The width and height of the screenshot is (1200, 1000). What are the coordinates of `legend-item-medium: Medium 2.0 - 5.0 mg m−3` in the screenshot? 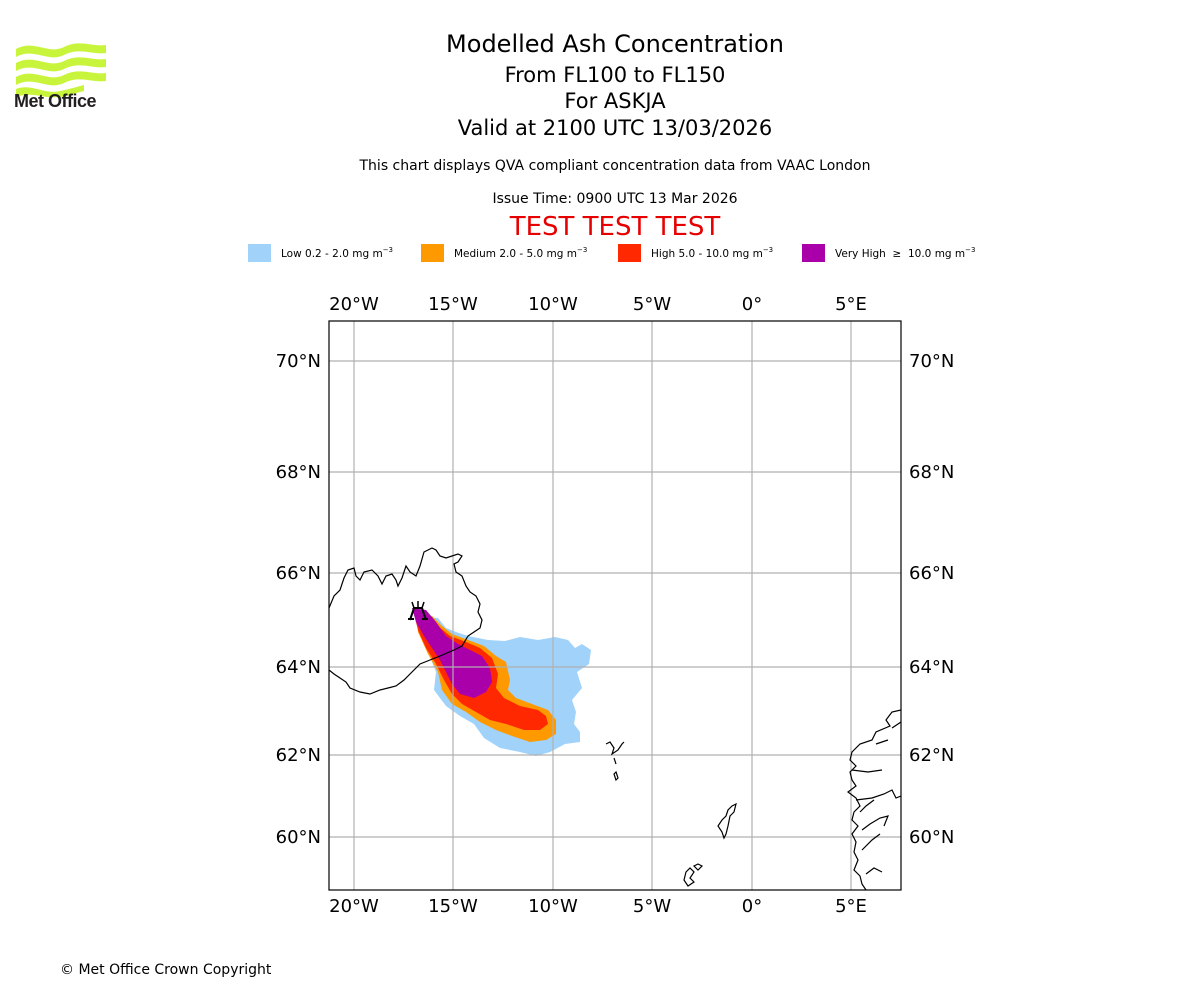 It's located at (504, 253).